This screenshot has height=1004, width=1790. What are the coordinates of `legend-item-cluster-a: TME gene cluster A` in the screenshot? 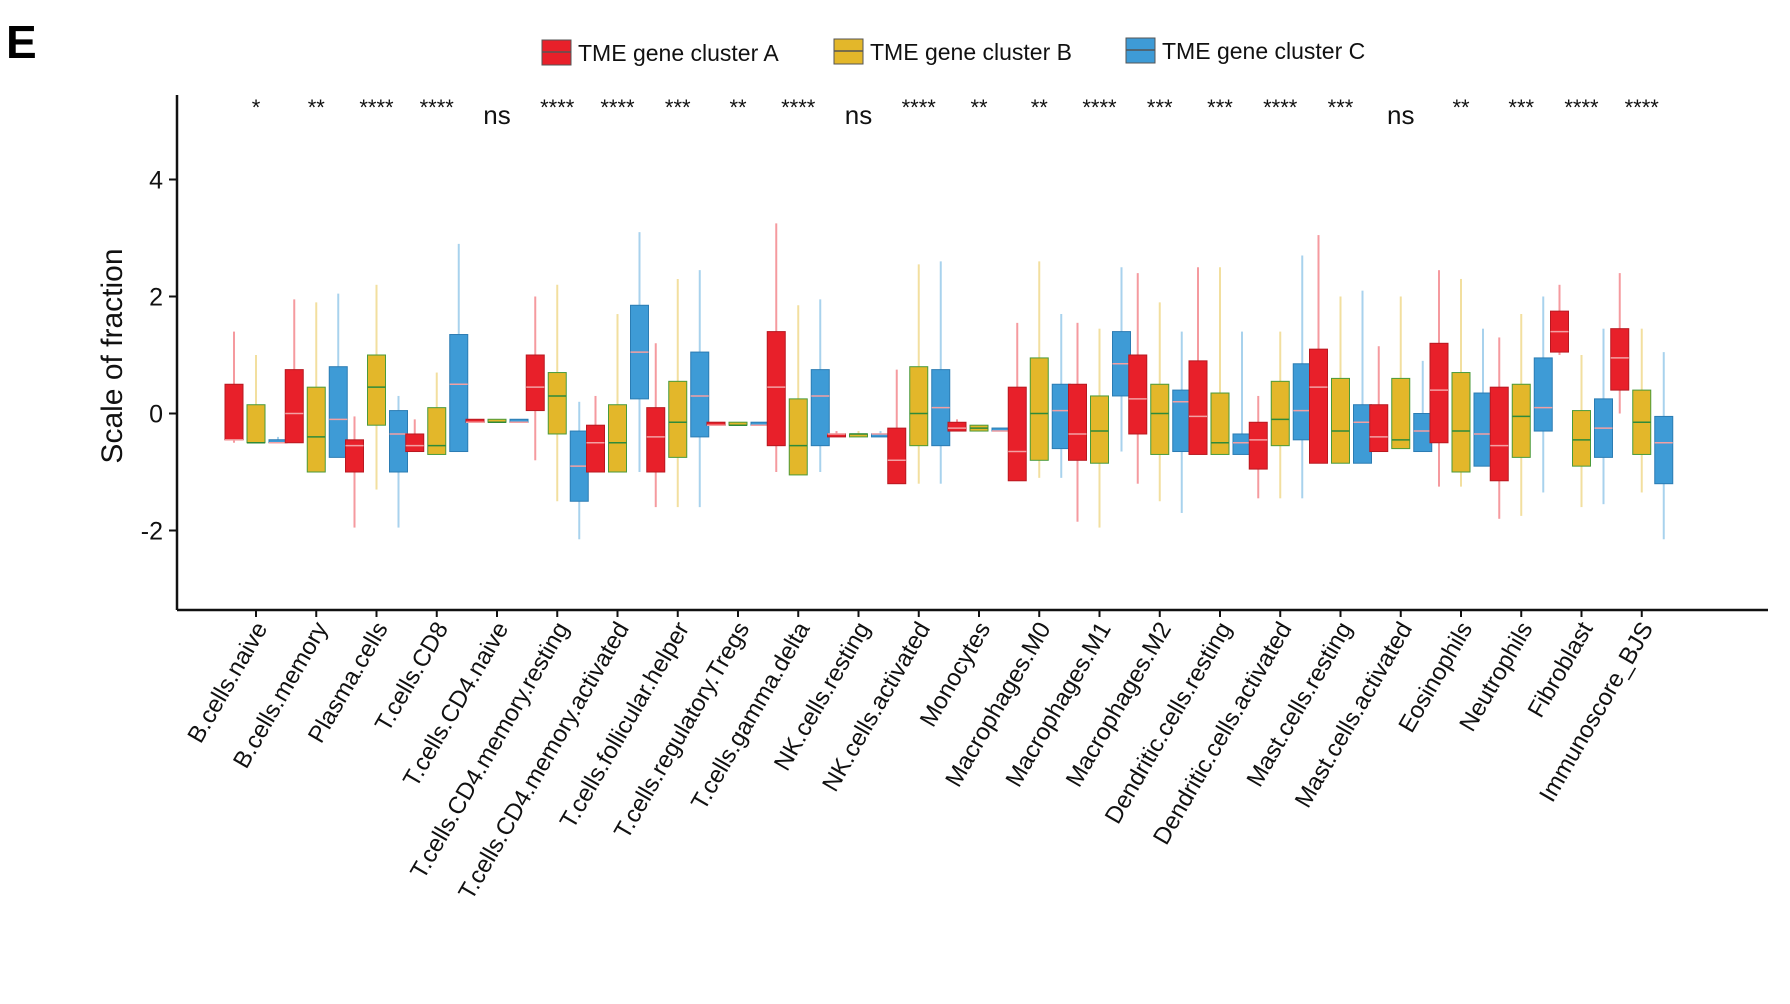 It's located at (660, 52).